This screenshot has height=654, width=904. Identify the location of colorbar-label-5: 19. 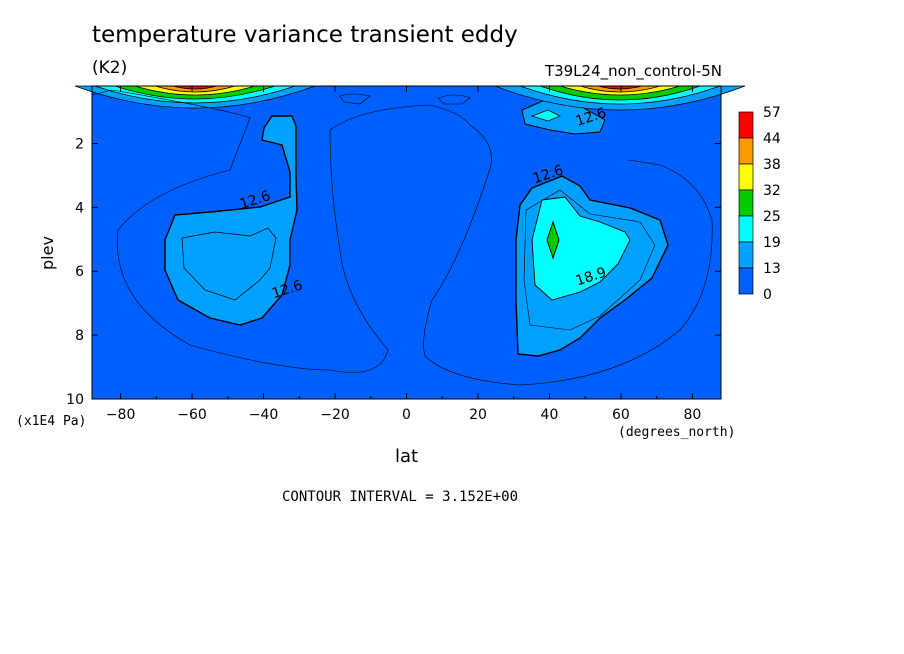
(772, 243).